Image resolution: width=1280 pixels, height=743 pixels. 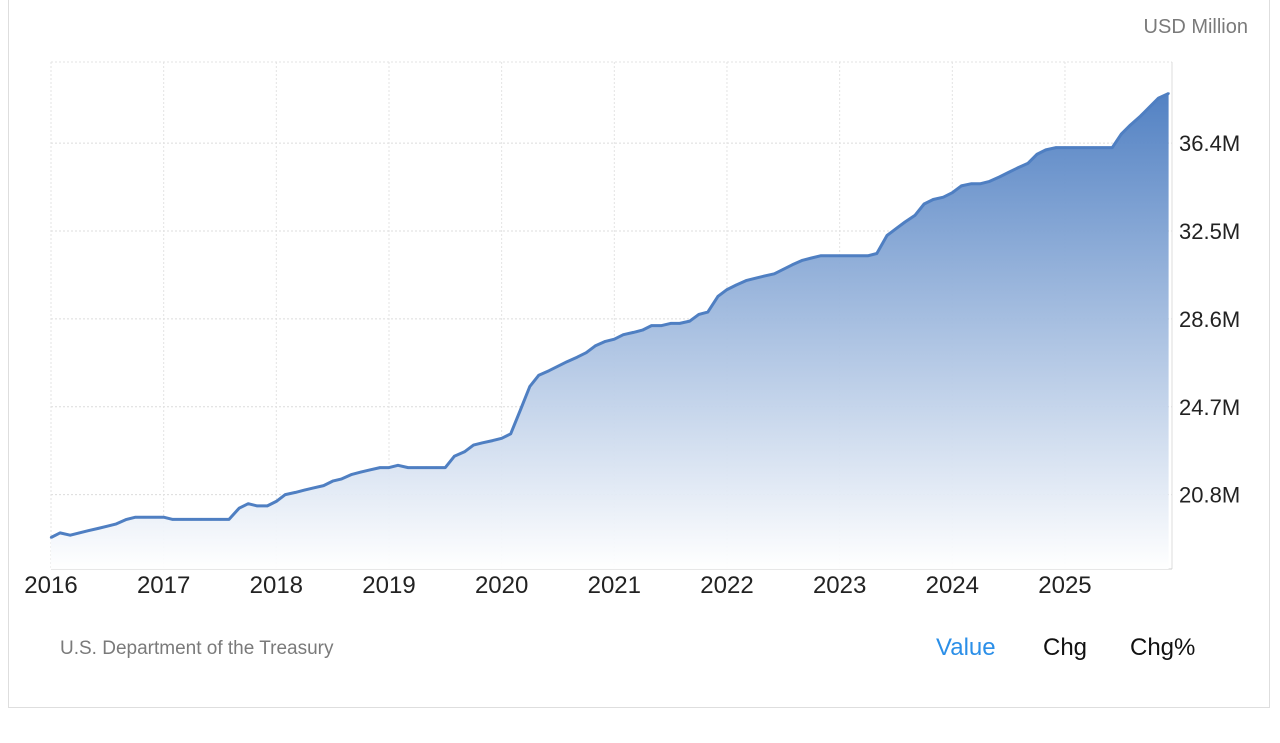 I want to click on chg-percent-toggle: Chg%, so click(x=1163, y=647).